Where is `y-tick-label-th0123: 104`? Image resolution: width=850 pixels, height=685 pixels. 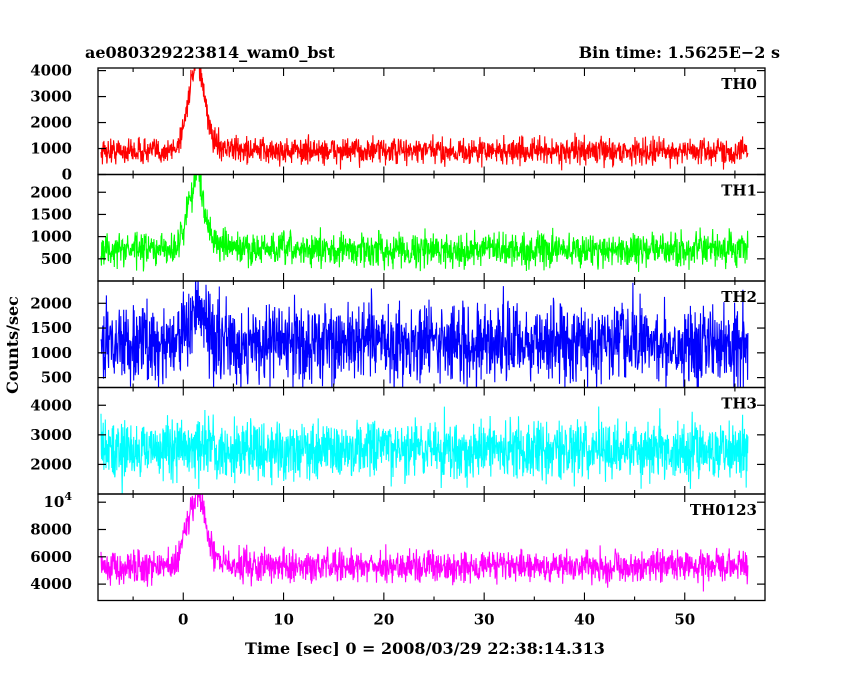
y-tick-label-th0123: 104 is located at coordinates (57, 500).